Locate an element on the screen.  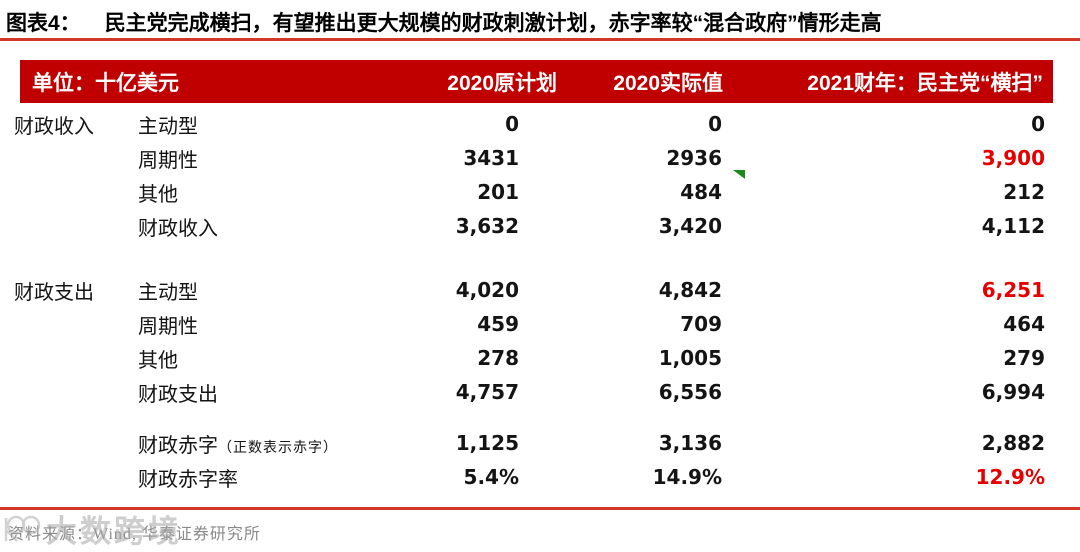
value-2020-actual: 1,005 is located at coordinates (690, 358).